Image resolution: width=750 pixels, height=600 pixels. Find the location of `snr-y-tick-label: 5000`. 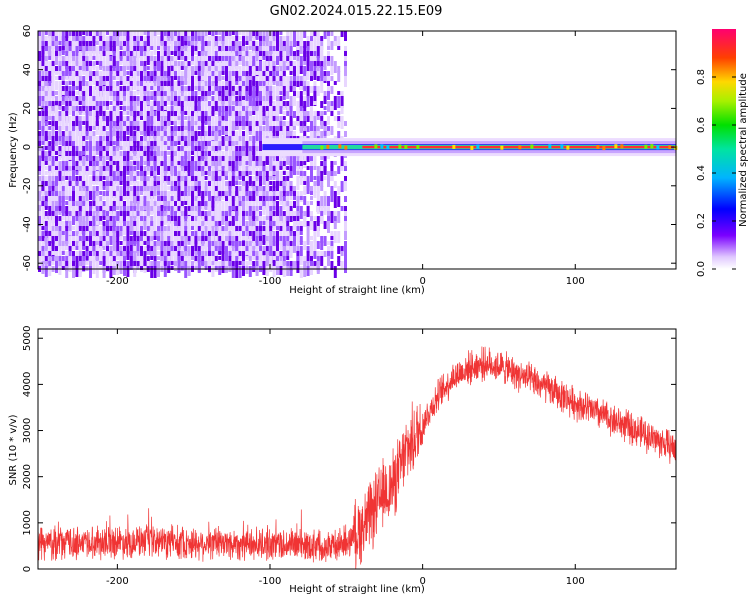

snr-y-tick-label: 5000 is located at coordinates (27, 338).